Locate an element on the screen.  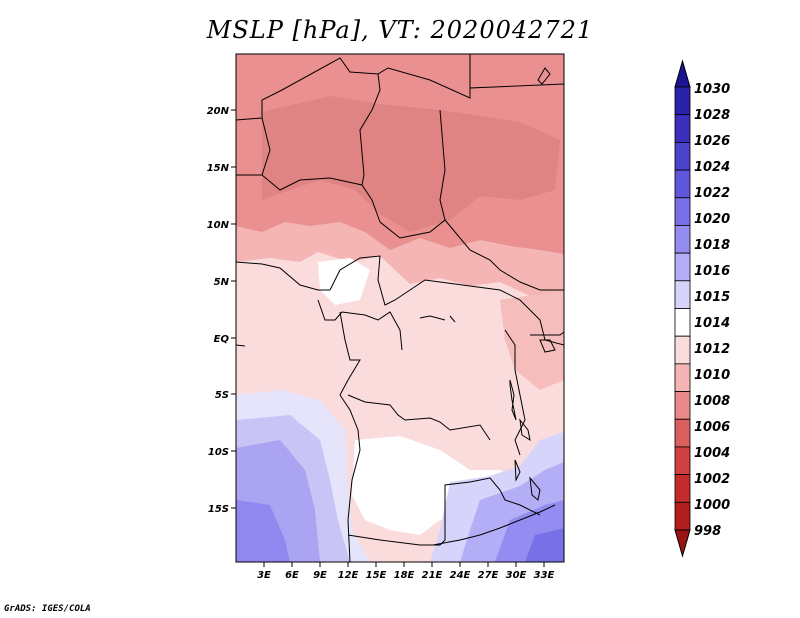
lon-label: 6E is located at coordinates (292, 575).